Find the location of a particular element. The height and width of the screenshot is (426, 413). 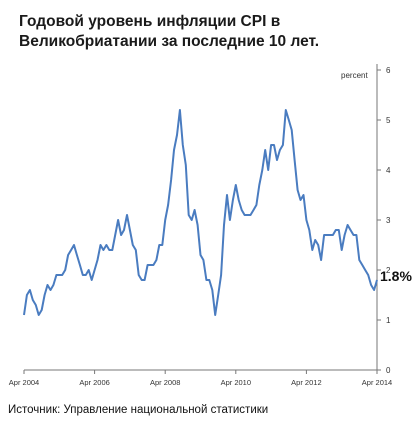

y-tick-label: 0 is located at coordinates (388, 370).